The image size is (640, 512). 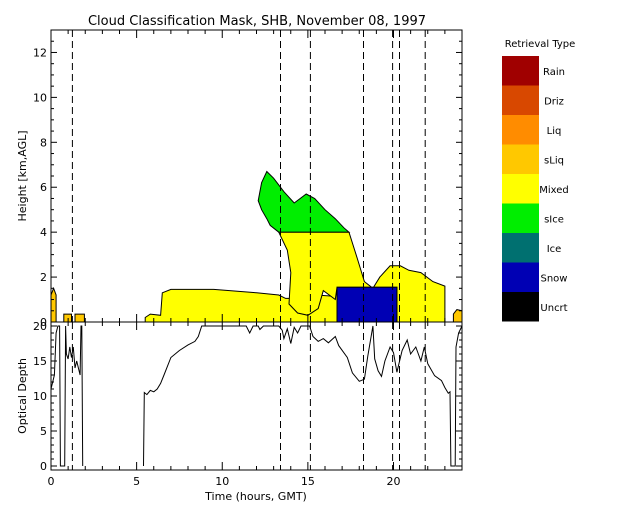 What do you see at coordinates (554, 72) in the screenshot?
I see `legend-label-rain: Rain` at bounding box center [554, 72].